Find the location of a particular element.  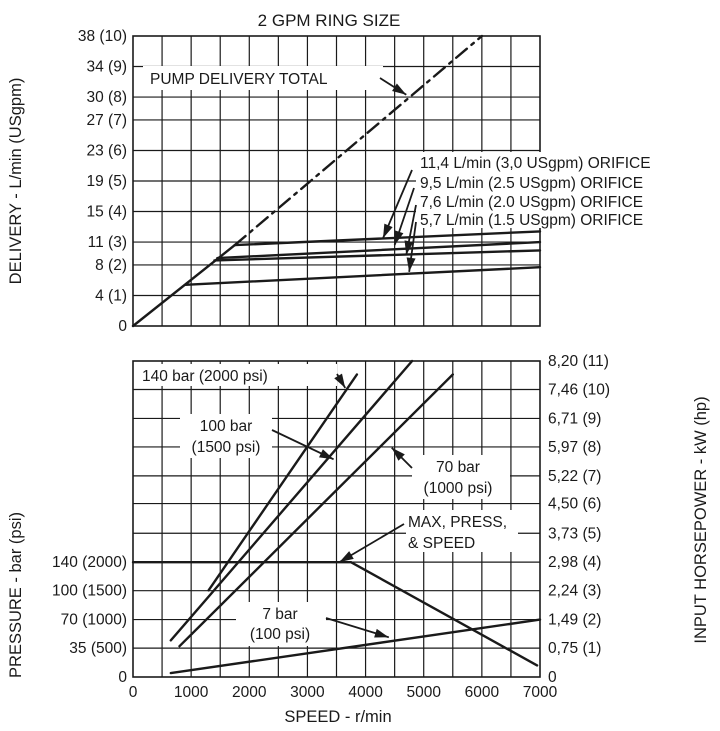

pressure-y-axis-title: PRESSURE - bar (psi) is located at coordinates (16, 595).